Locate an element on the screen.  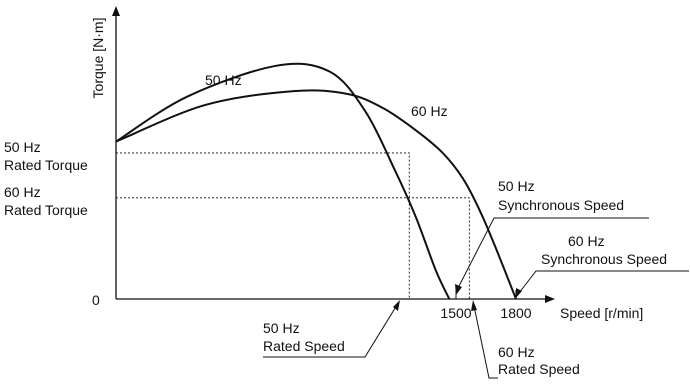
y-axis-label: Torque [N·m] is located at coordinates (98, 58).